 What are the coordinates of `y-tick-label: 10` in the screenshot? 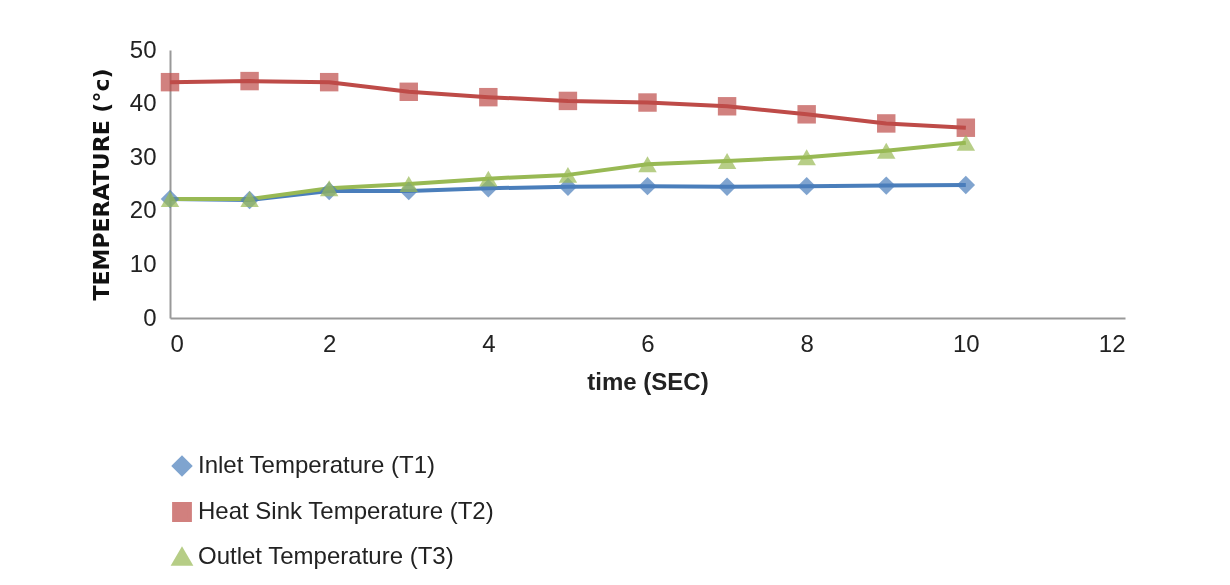 It's located at (143, 263).